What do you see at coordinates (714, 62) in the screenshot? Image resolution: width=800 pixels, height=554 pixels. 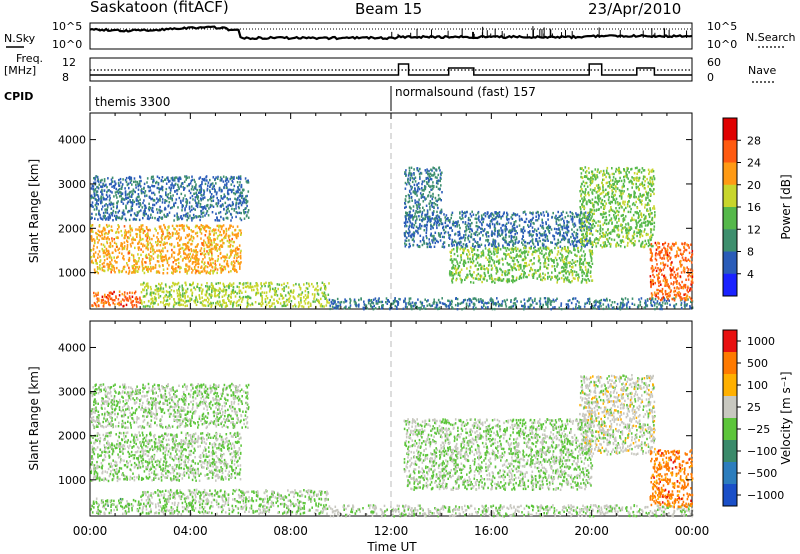 I see `nave-tick-top: 60` at bounding box center [714, 62].